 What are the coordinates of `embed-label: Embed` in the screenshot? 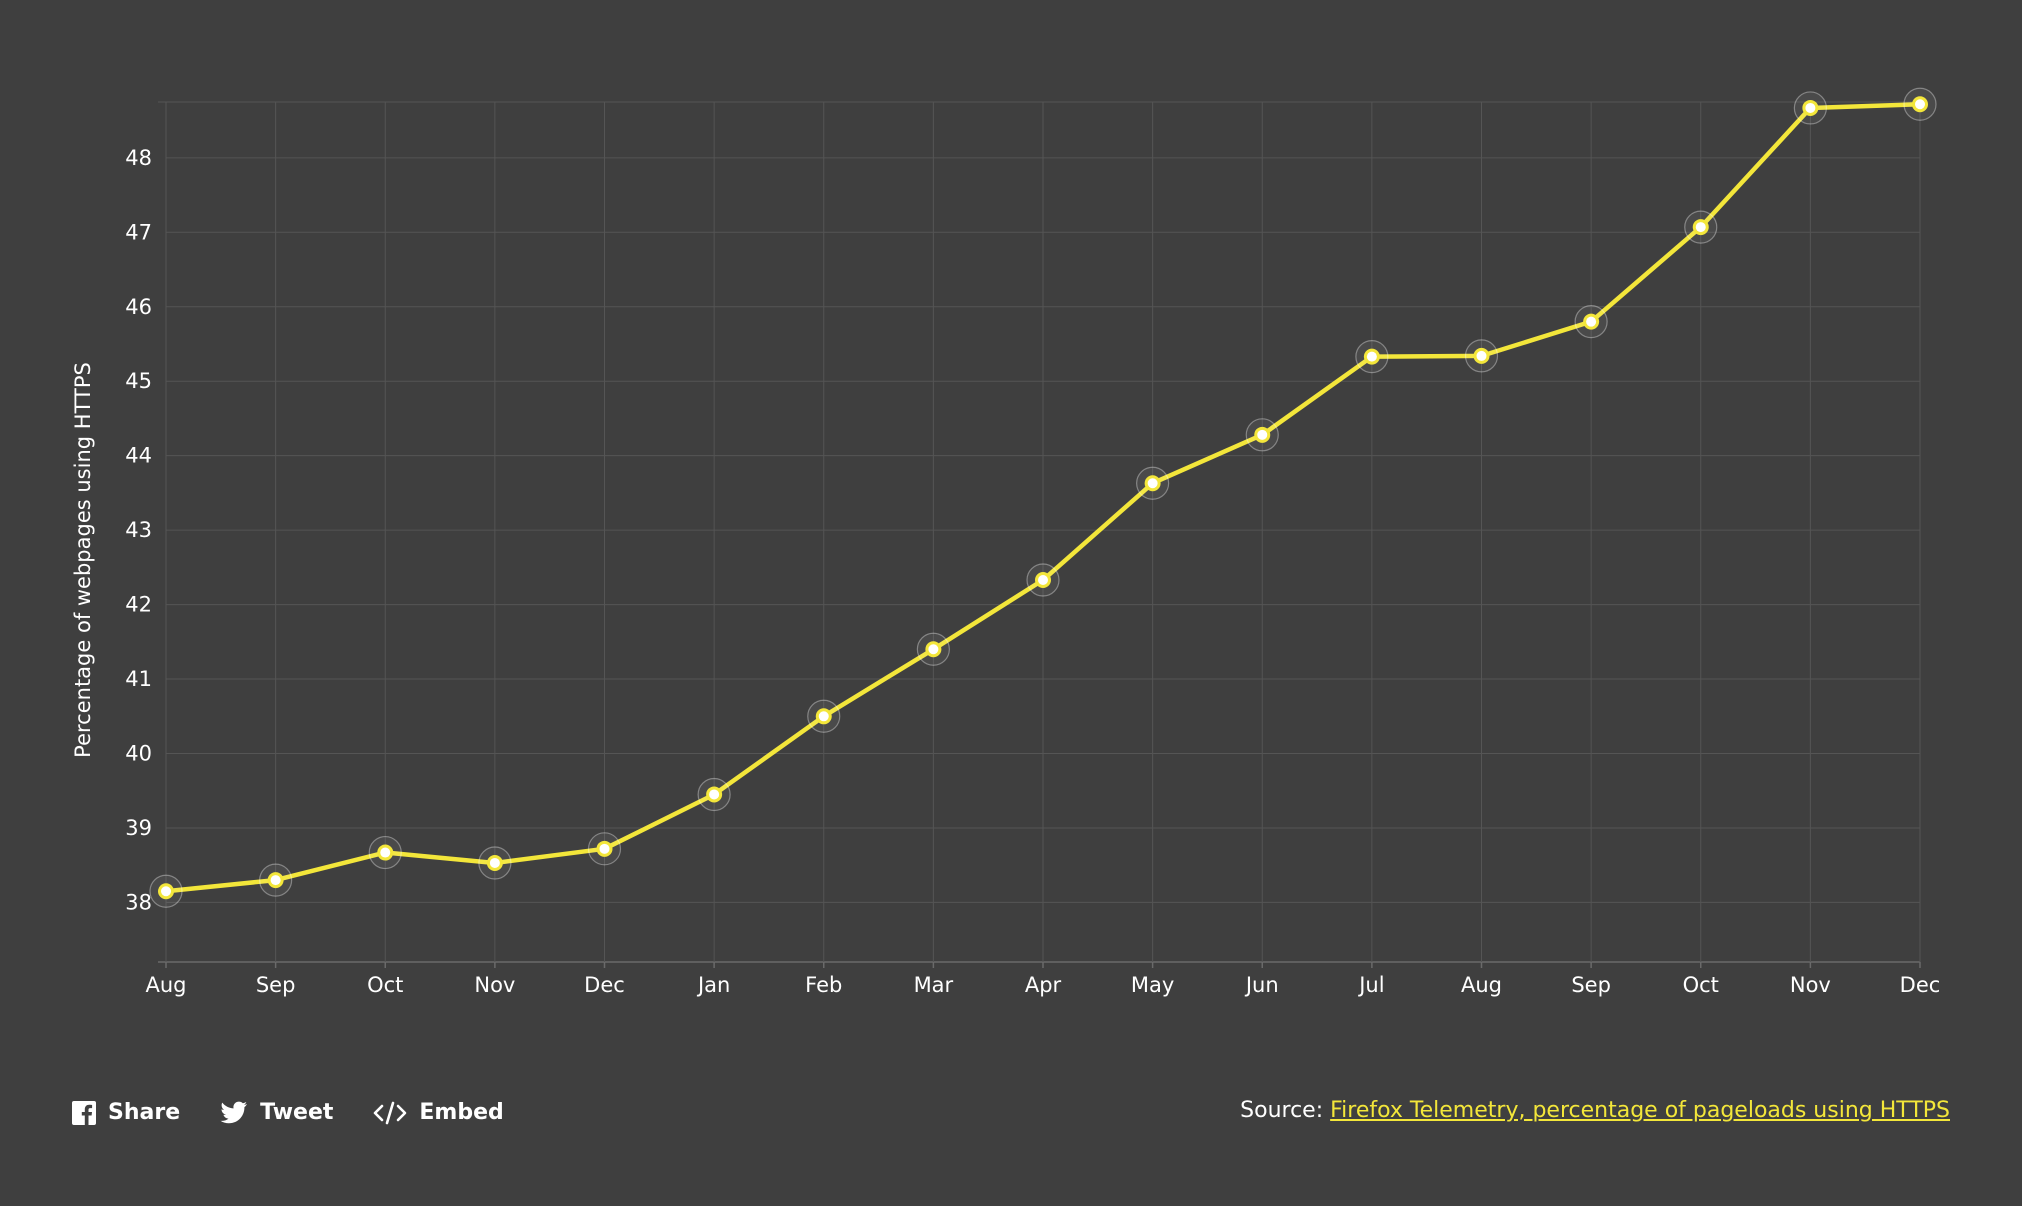 It's located at (461, 1112).